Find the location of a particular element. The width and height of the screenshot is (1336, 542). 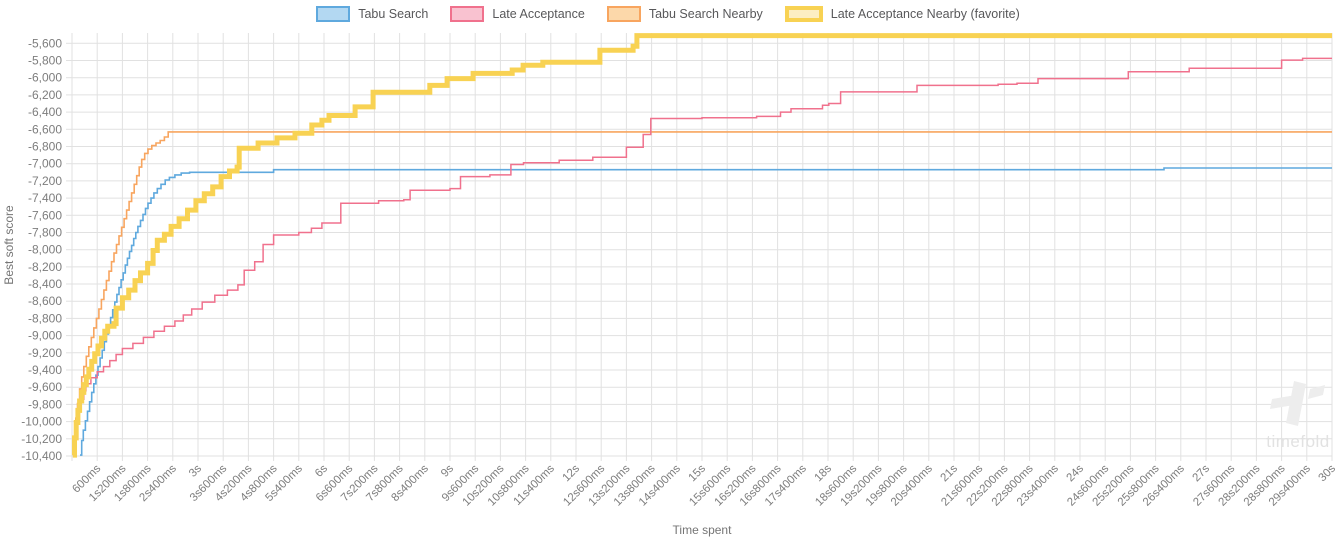

y-tick-label: -6,800 is located at coordinates (45, 147).